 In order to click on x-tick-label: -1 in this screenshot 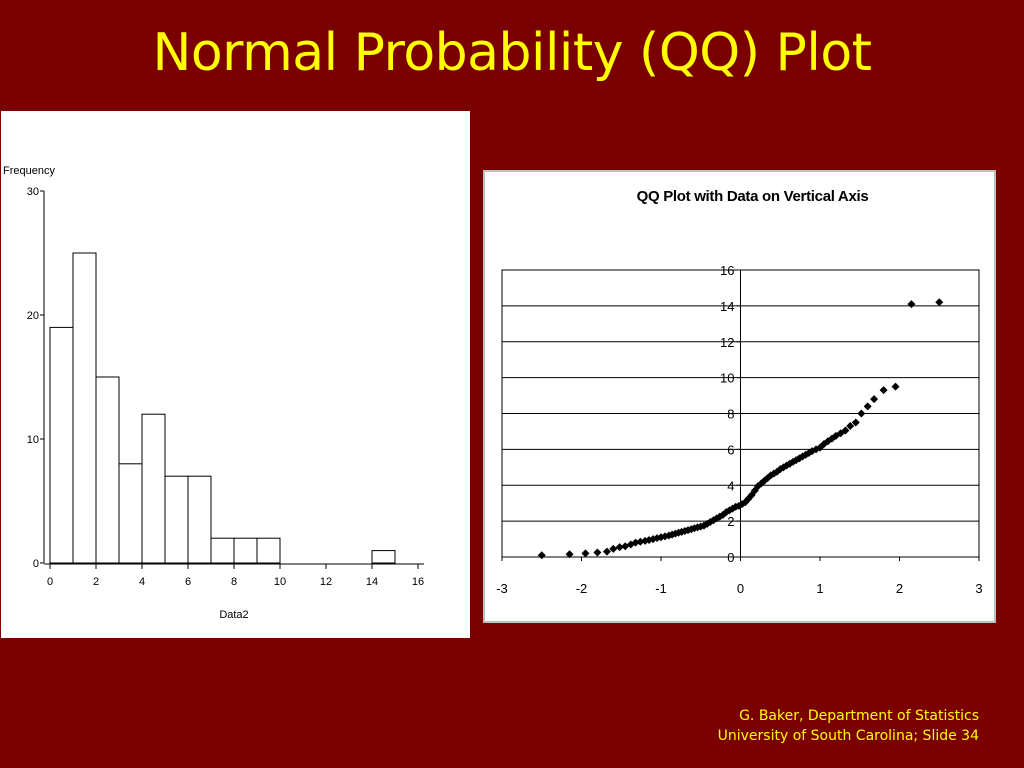, I will do `click(661, 588)`.